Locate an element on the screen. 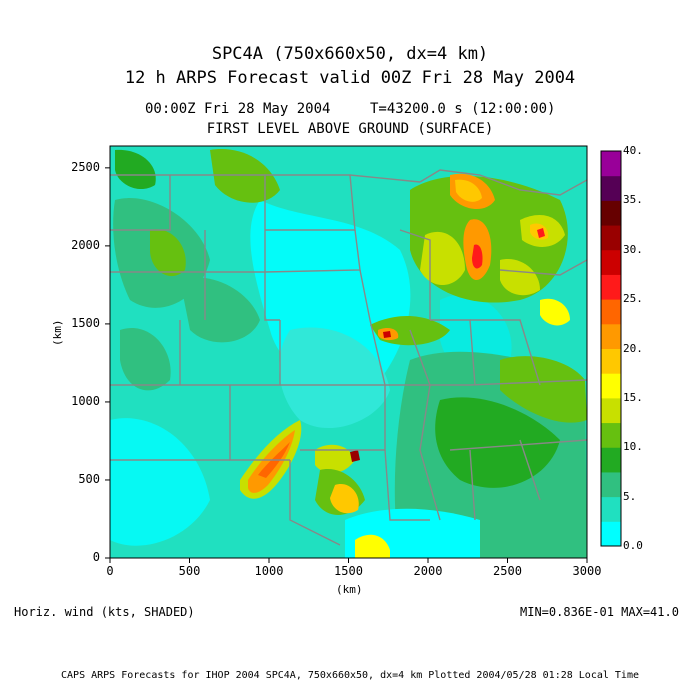  y-tick-label: 0 is located at coordinates (96, 557).